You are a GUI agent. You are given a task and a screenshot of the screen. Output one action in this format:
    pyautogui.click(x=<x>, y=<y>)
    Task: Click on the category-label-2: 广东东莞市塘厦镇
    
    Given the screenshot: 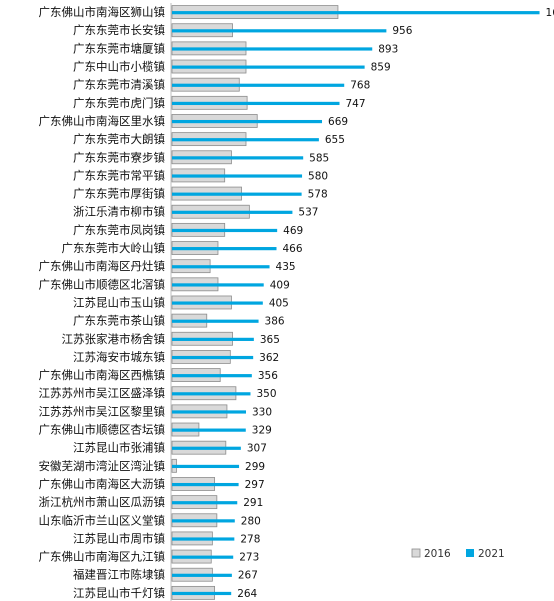 What is the action you would take?
    pyautogui.click(x=119, y=48)
    